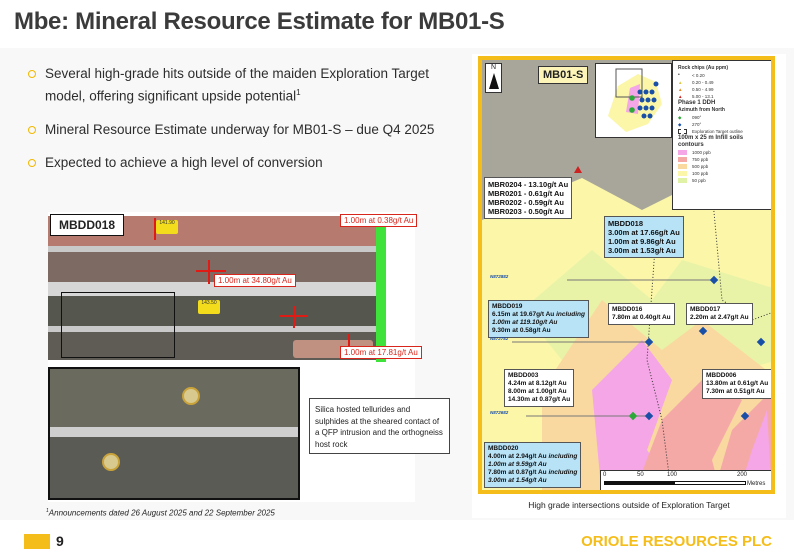 The image size is (794, 559). What do you see at coordinates (672, 475) in the screenshot?
I see `scale-tick: 100` at bounding box center [672, 475].